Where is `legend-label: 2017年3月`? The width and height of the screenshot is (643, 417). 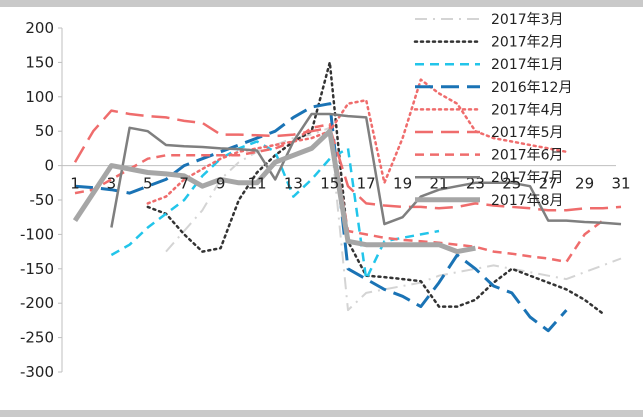
legend-label: 2017年3月 is located at coordinates (527, 20).